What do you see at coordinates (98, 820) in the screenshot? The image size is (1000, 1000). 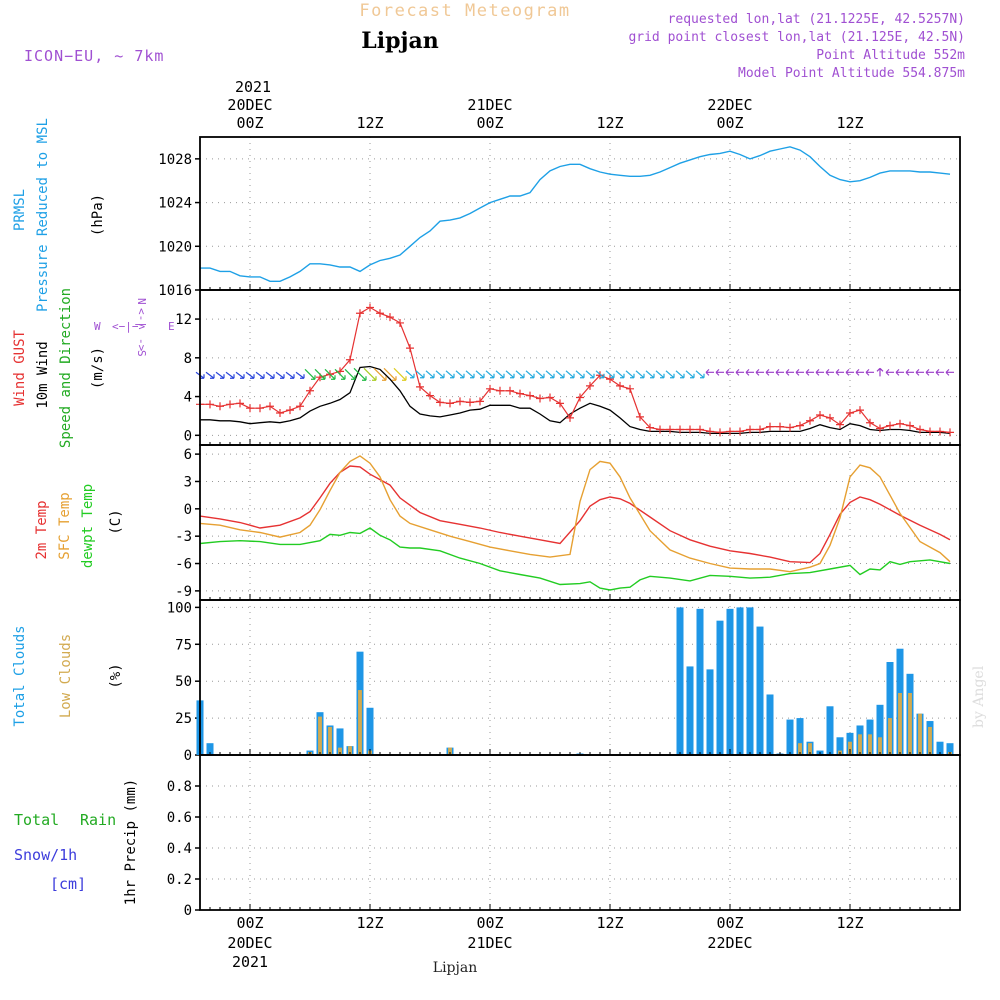 I see `total-rain-rain: Rain` at bounding box center [98, 820].